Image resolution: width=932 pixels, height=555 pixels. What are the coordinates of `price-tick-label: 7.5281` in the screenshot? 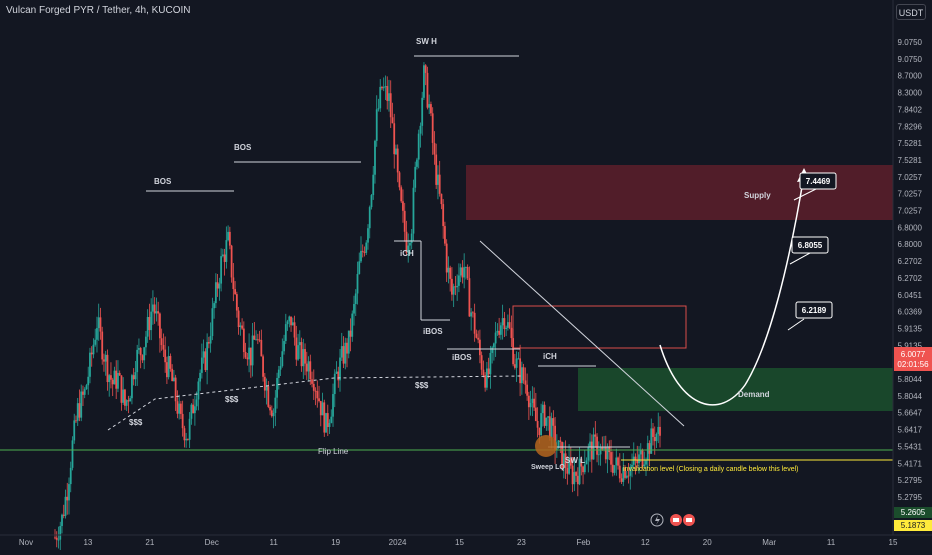 It's located at (910, 143).